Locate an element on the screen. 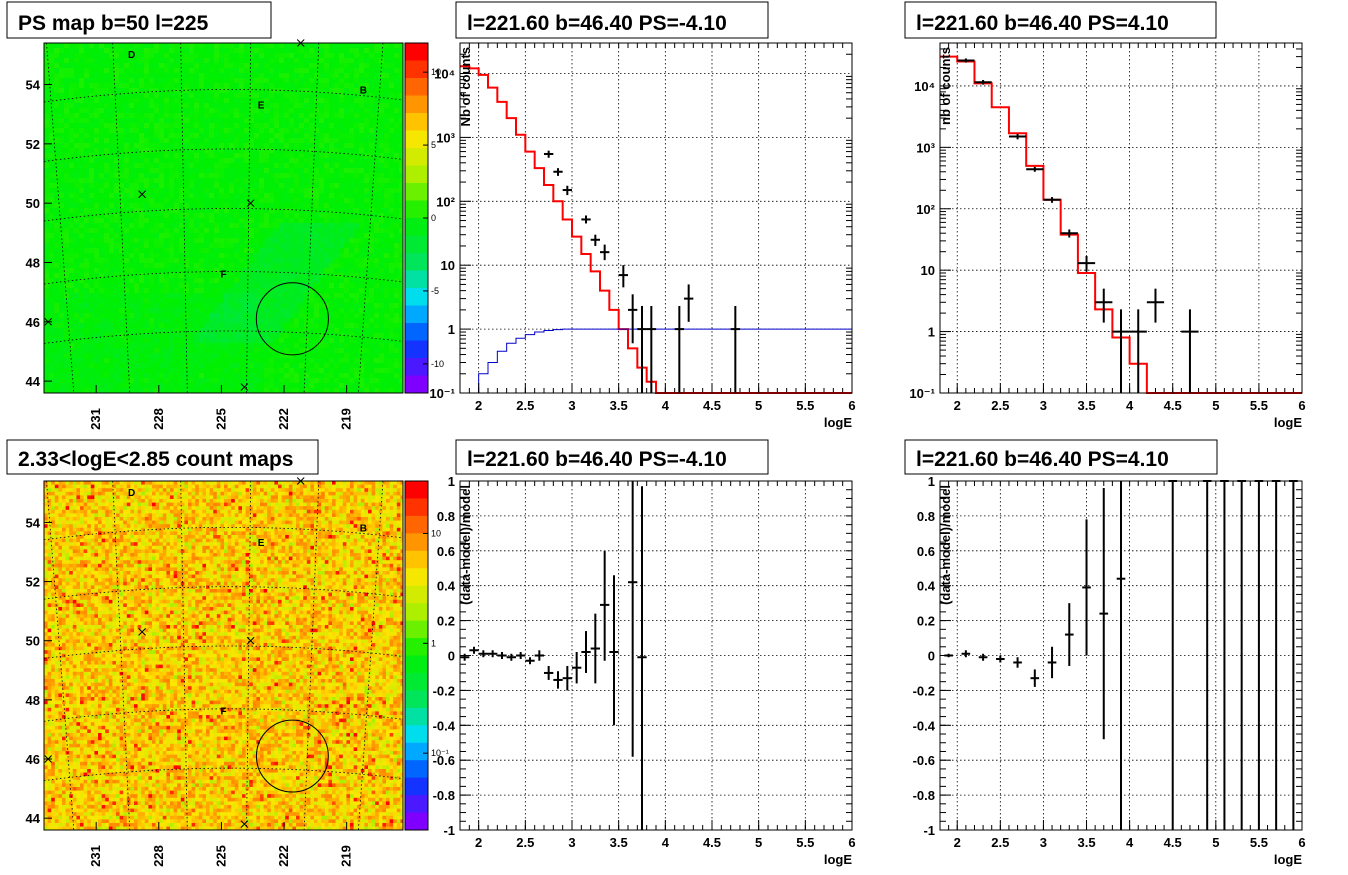  y-tick-label: 10⁴ is located at coordinates (444, 73).